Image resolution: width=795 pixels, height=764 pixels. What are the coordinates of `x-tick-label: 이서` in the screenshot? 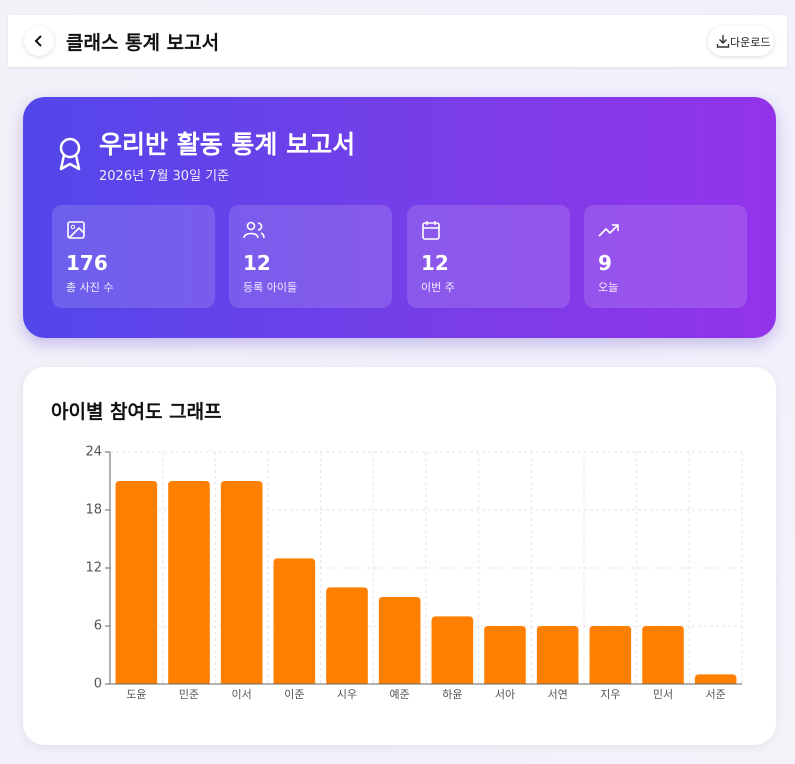 It's located at (242, 694).